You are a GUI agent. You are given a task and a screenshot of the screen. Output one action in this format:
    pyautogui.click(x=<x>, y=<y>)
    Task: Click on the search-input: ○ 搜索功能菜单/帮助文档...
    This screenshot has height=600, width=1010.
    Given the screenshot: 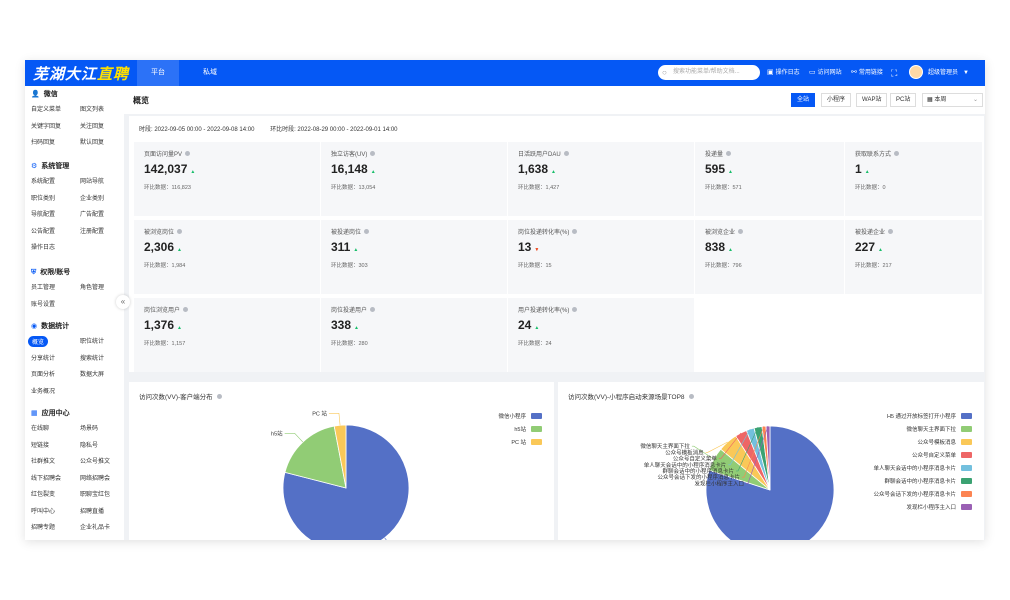 What is the action you would take?
    pyautogui.click(x=709, y=72)
    